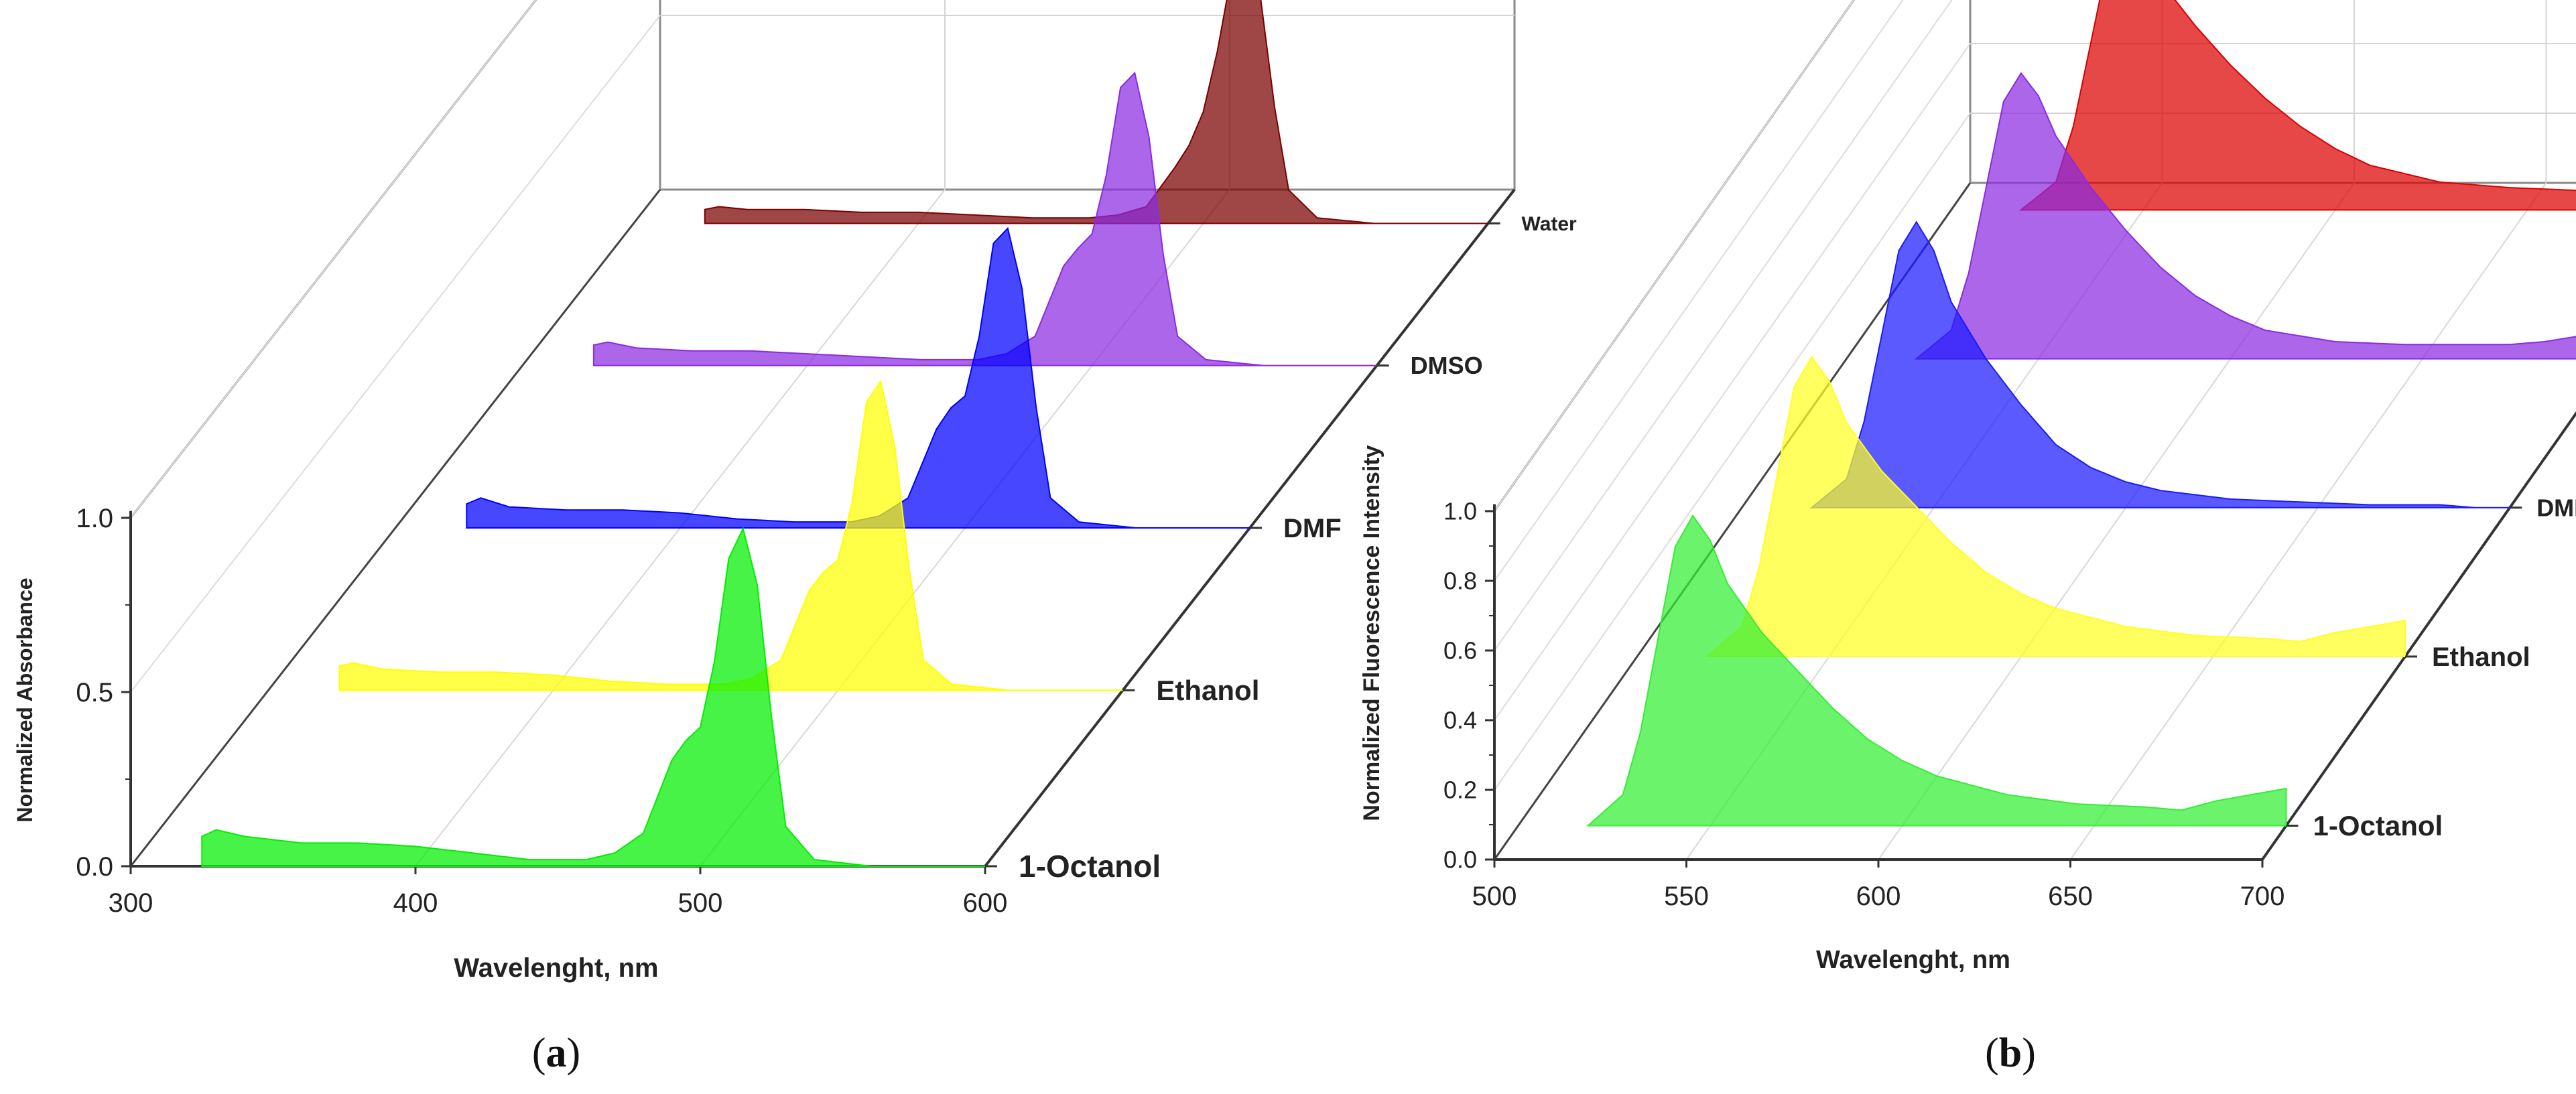 The width and height of the screenshot is (2576, 1094). Describe the element at coordinates (2262, 896) in the screenshot. I see `x-tick-label: 700` at that location.